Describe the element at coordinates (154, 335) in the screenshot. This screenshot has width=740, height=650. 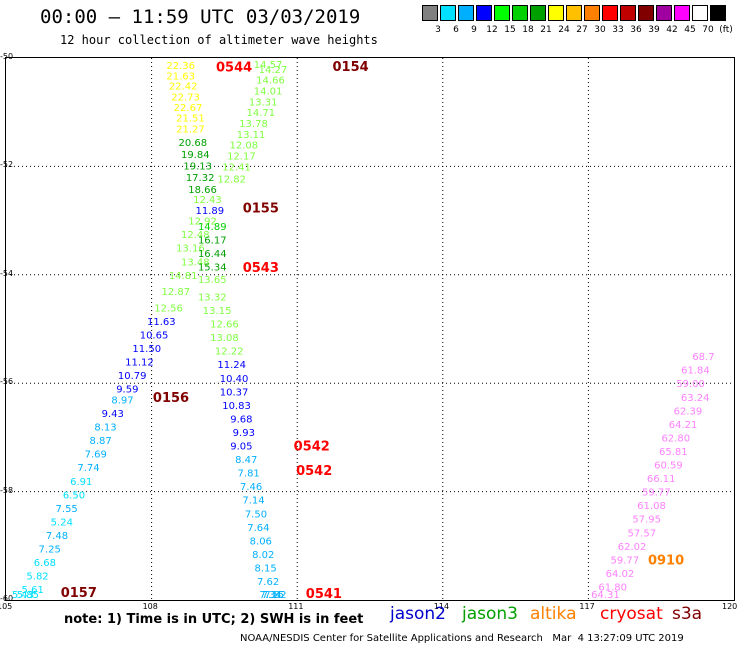
I see `swh-value: 10.65` at that location.